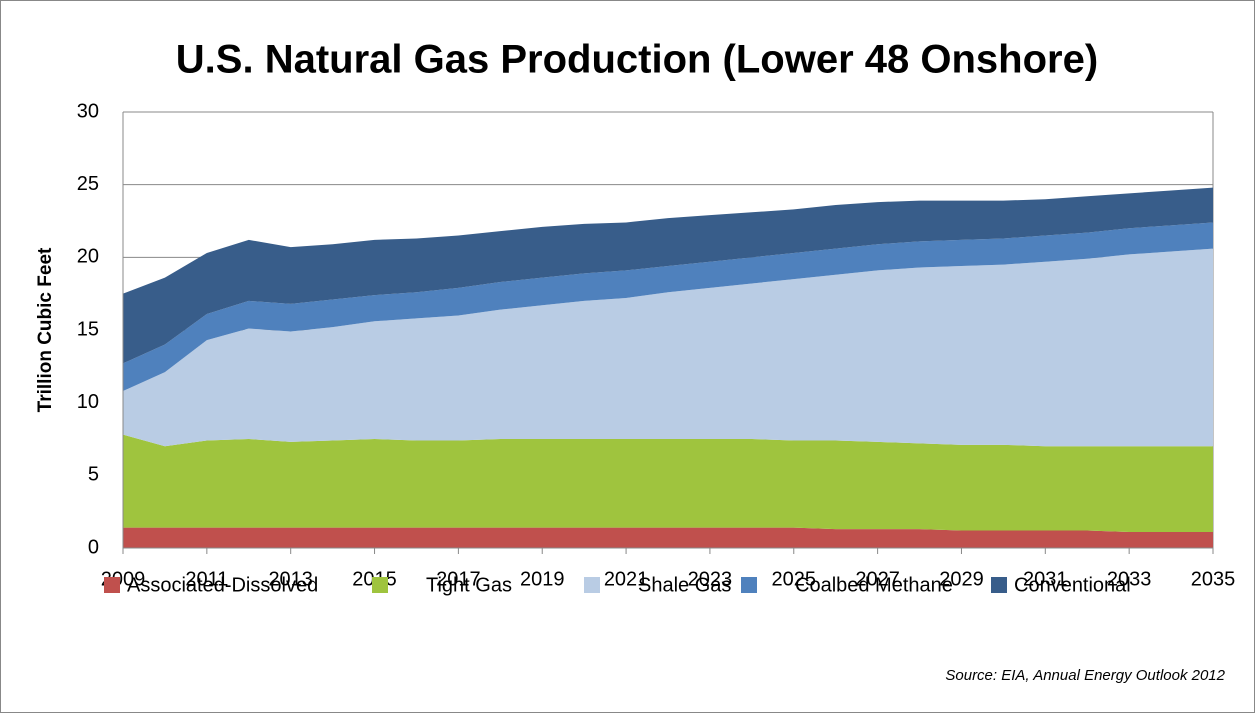  I want to click on y-tick-label: 20, so click(88, 257).